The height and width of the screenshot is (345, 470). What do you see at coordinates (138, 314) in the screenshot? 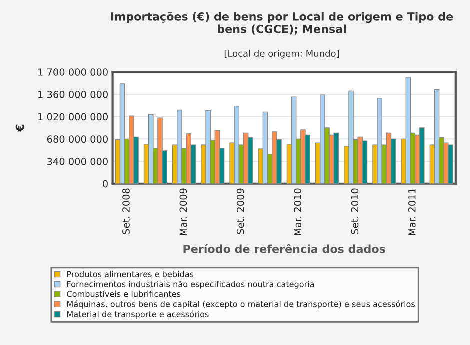
I see `legend-label: Material de transporte e acessórios` at bounding box center [138, 314].